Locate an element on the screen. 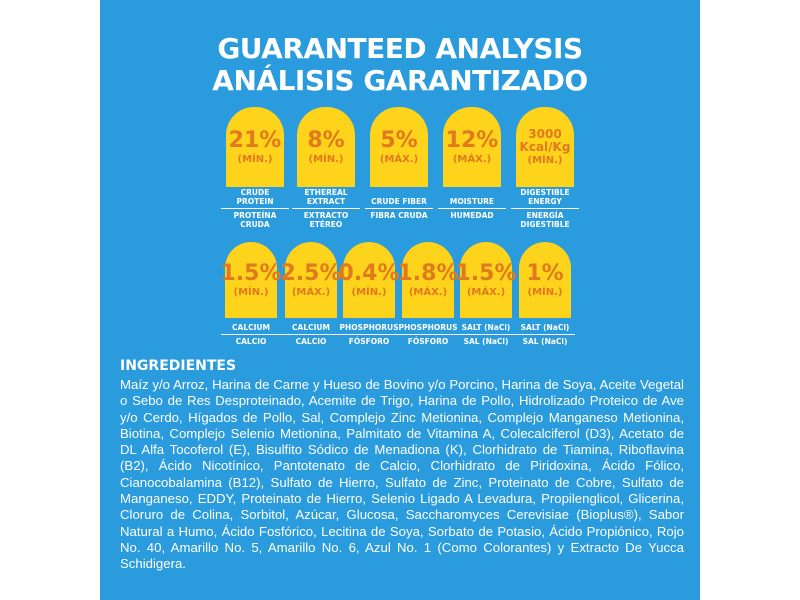 The height and width of the screenshot is (600, 800). label-en: CRUDE FIBER is located at coordinates (399, 198).